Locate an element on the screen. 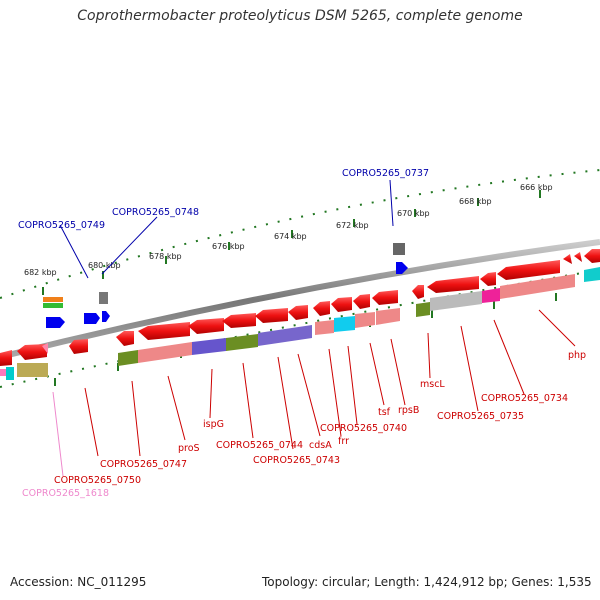  scale-label: 674 kbp is located at coordinates (290, 236).